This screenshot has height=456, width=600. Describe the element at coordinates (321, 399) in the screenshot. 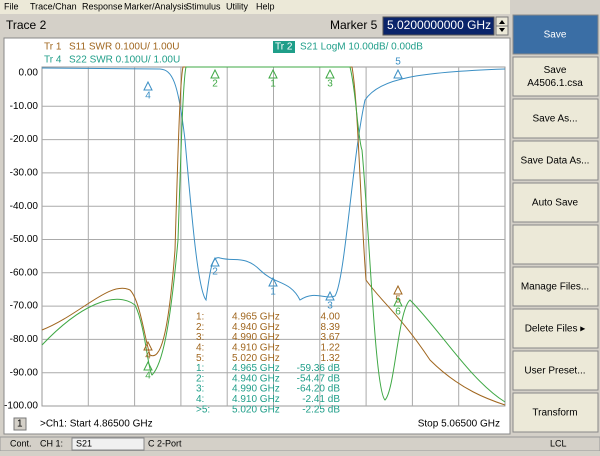

I see `marker-reading: -2.41 dB` at that location.